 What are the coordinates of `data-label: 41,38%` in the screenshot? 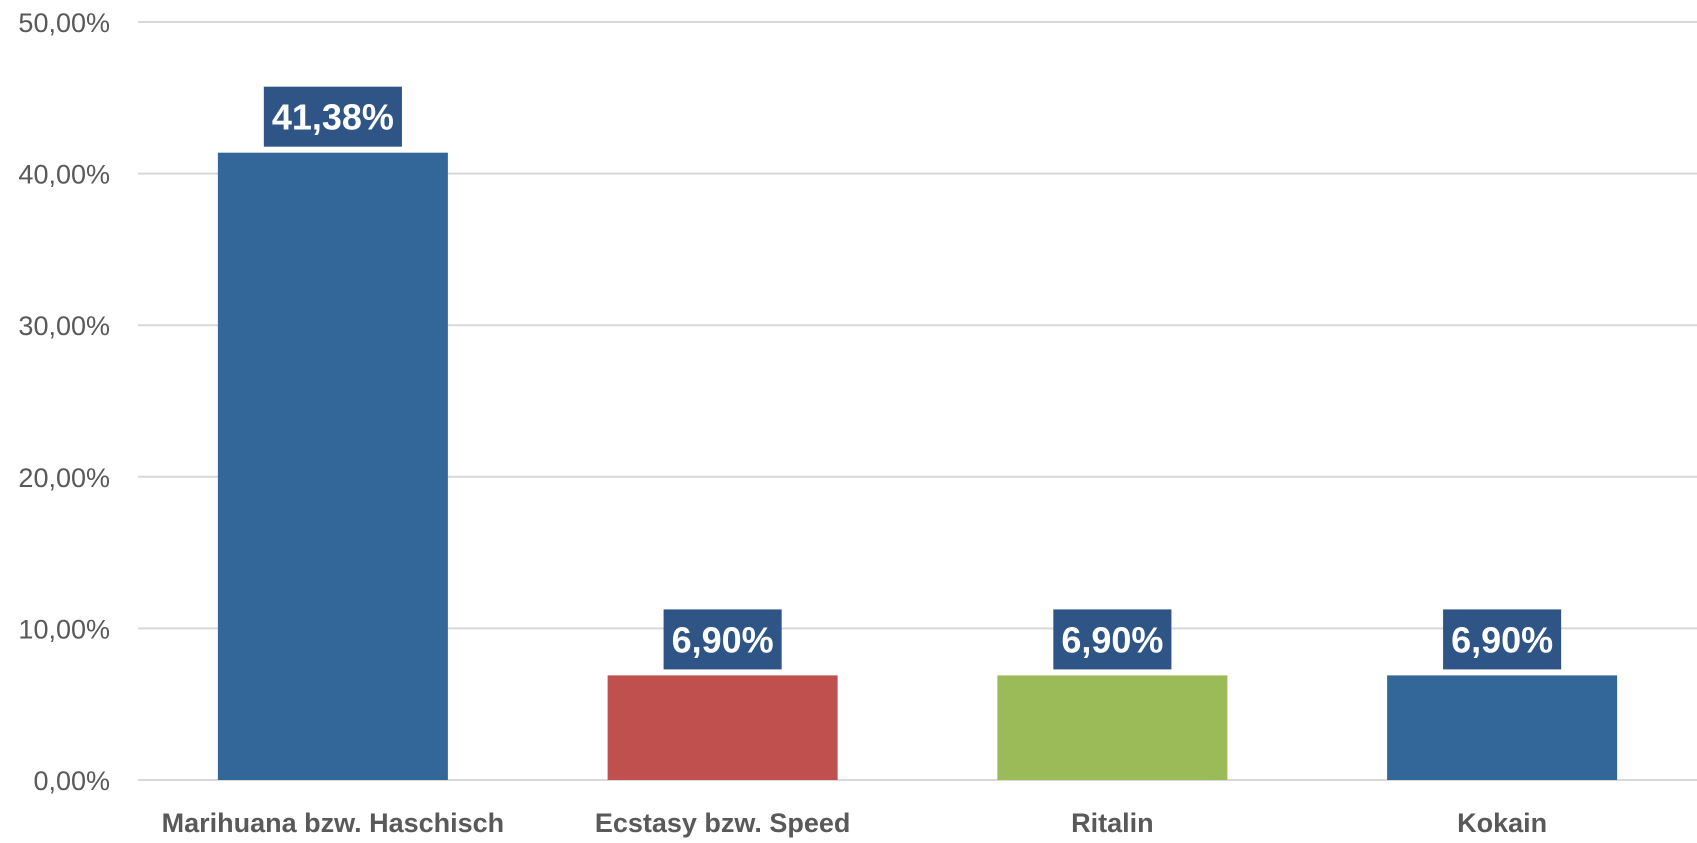 It's located at (332, 116).